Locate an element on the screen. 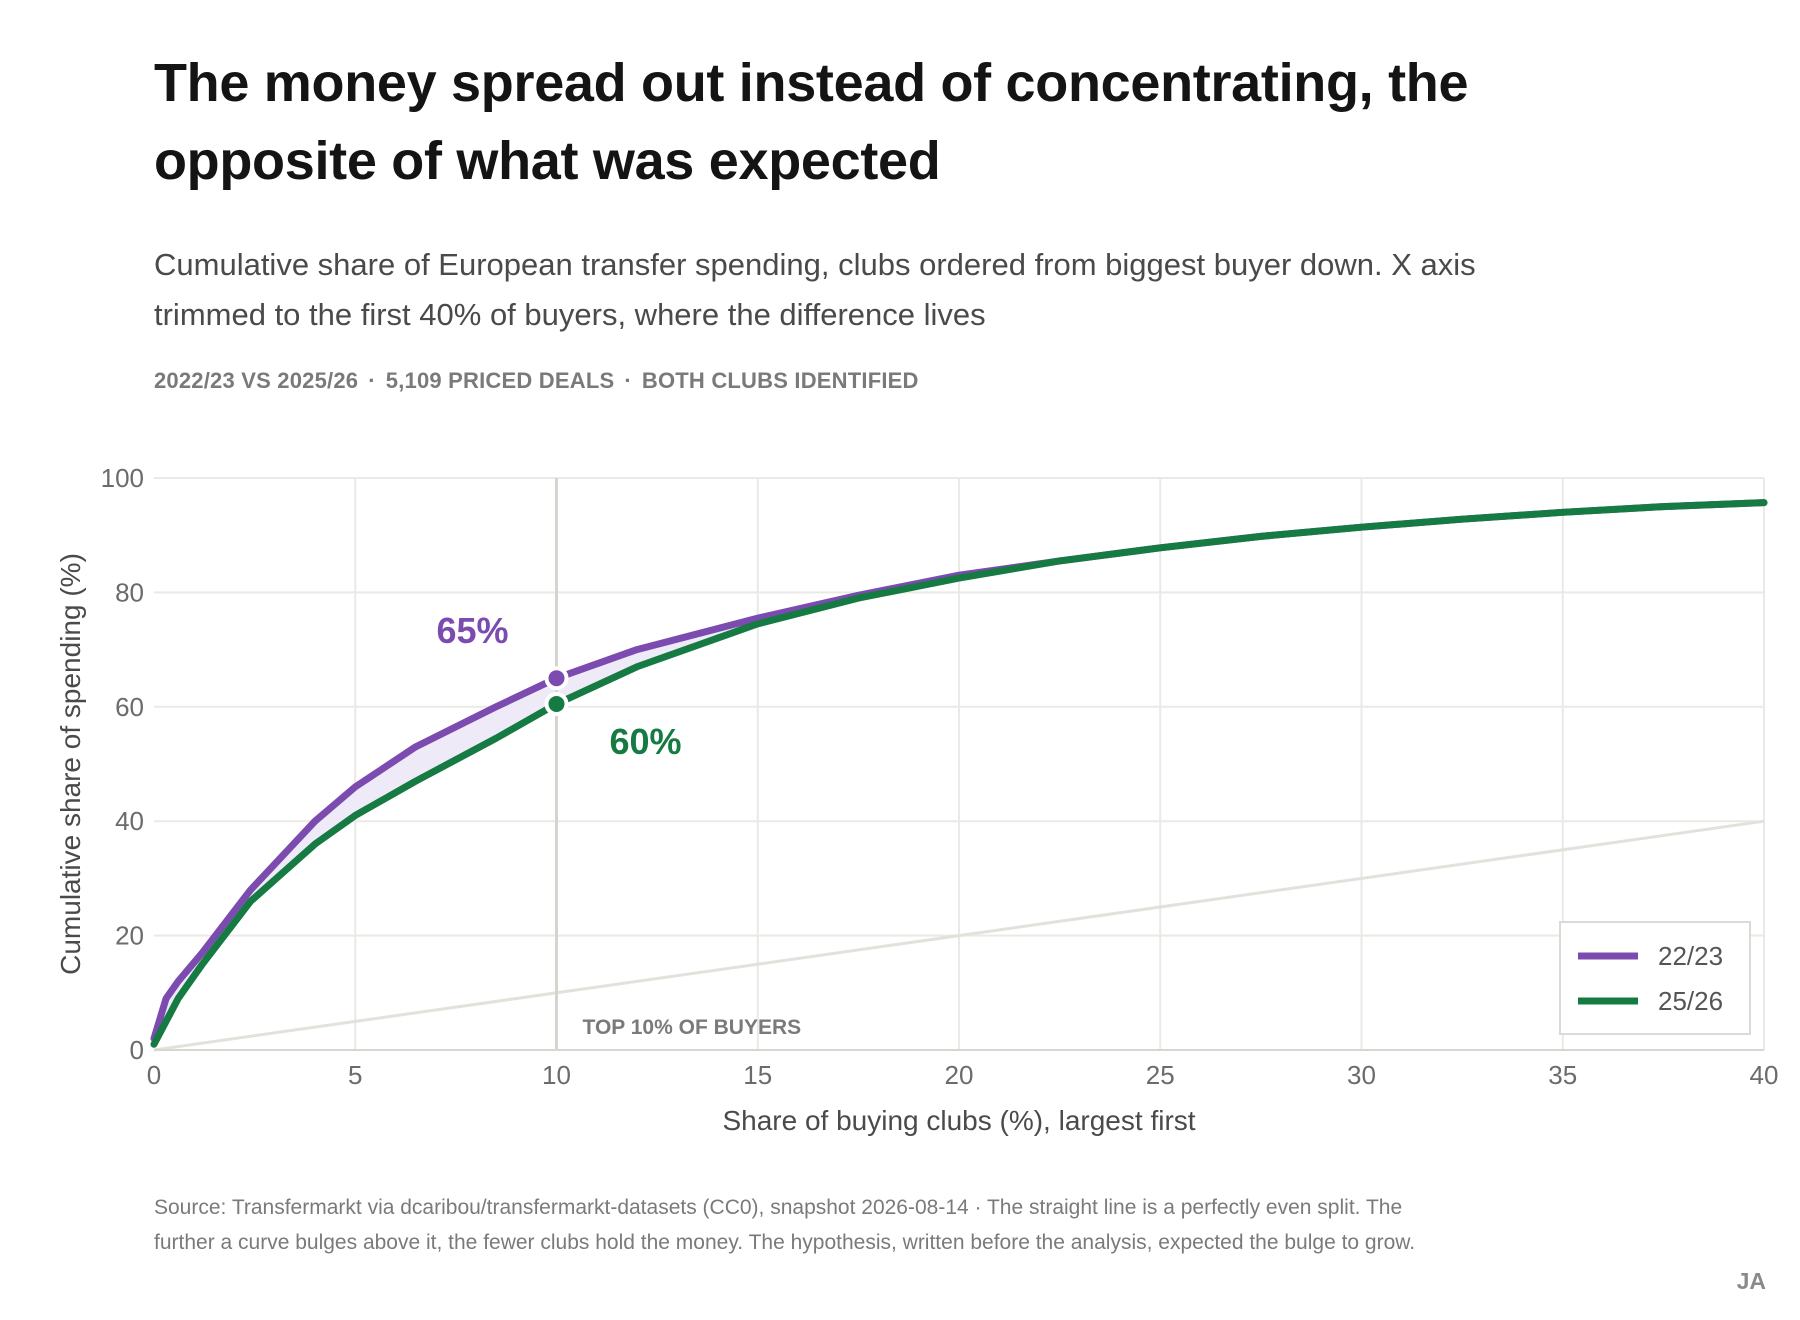  legend-label-22-23: 22/23 is located at coordinates (1690, 956).